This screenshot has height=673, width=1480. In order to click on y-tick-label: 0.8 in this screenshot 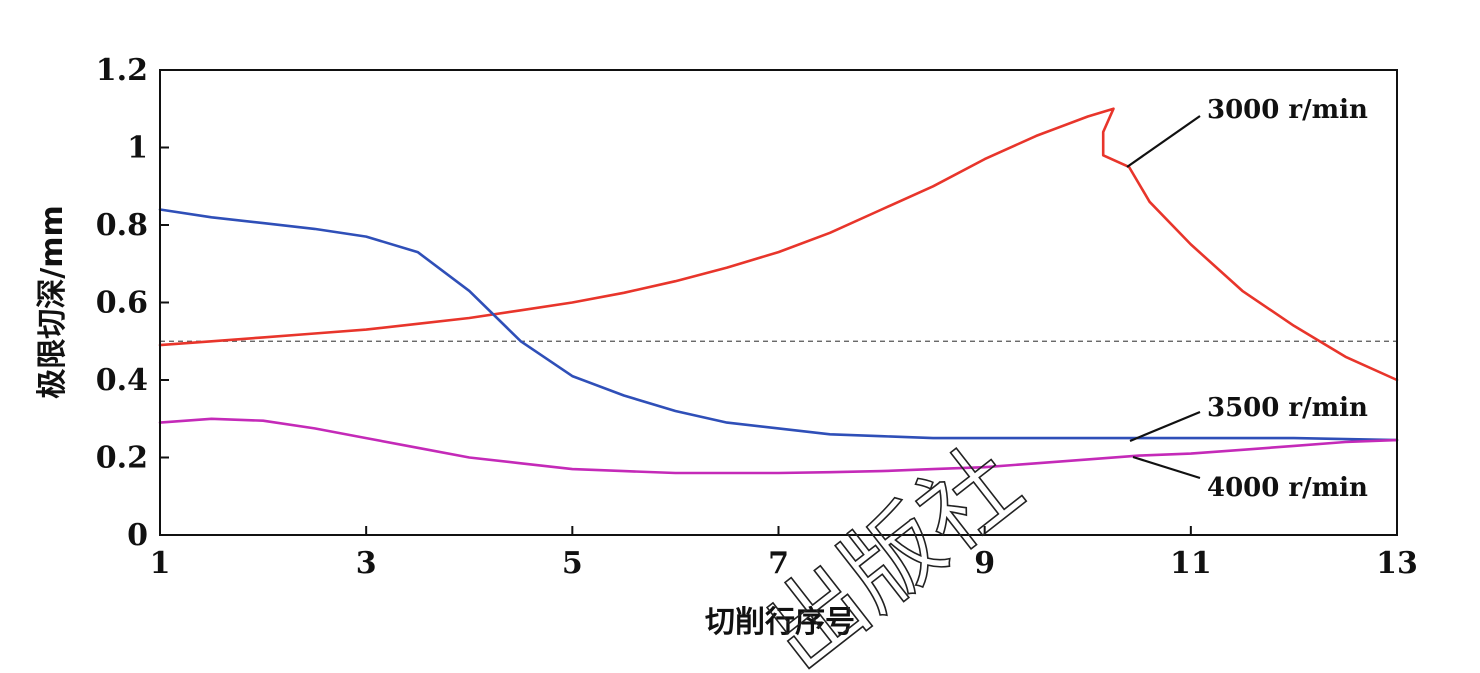, I will do `click(122, 225)`.